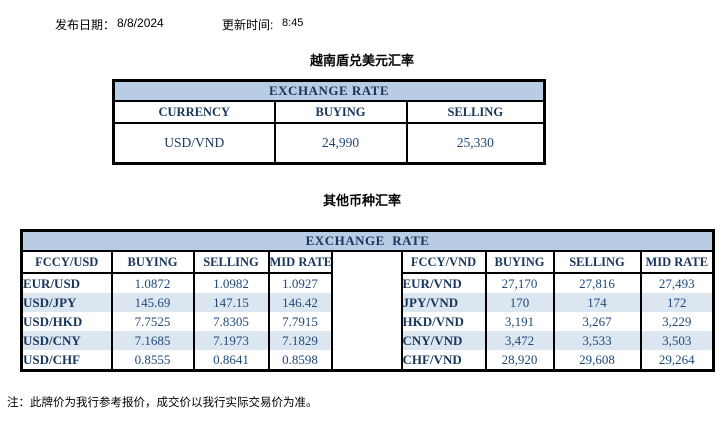 This screenshot has width=724, height=428. I want to click on selling-cell: 7.8305, so click(231, 321).